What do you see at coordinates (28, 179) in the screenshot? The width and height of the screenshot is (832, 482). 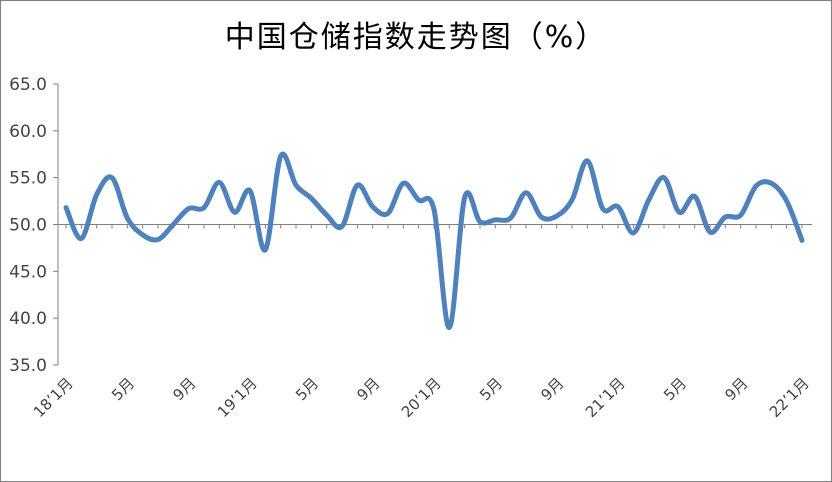 I see `y-tick-label: 55.0` at bounding box center [28, 179].